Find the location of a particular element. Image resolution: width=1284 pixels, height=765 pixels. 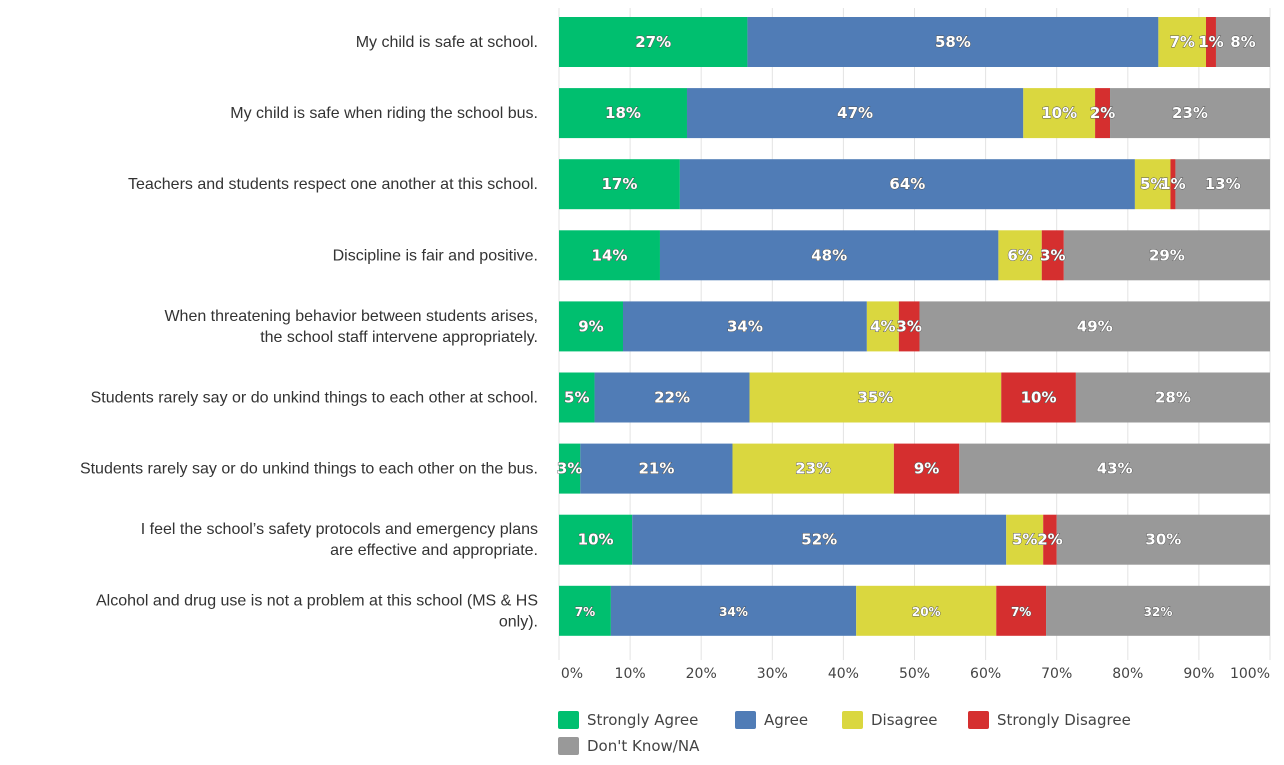

legend-label: Strongly Agree is located at coordinates (642, 720).